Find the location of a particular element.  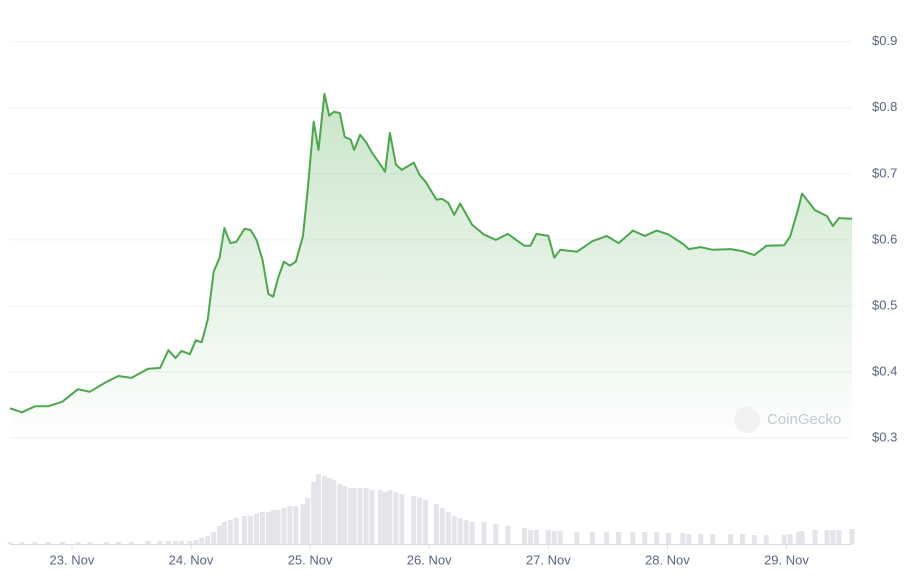

y-tick-label: $0.6 is located at coordinates (884, 238).